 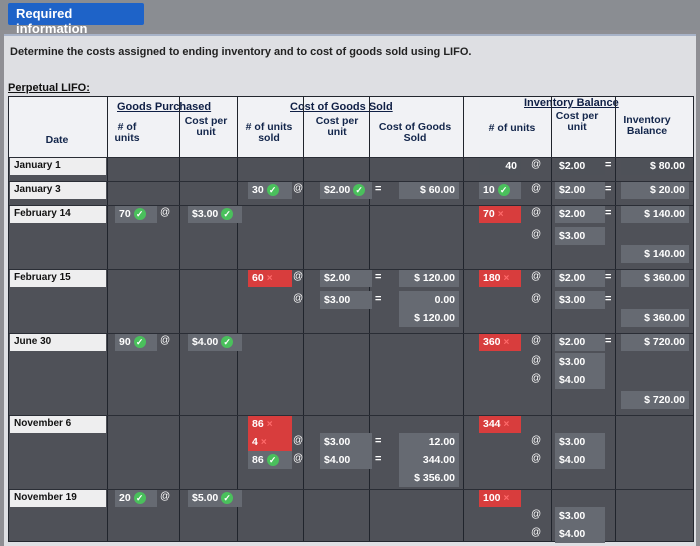 What do you see at coordinates (500, 278) in the screenshot?
I see `inventory-units-cell: 180 ×` at bounding box center [500, 278].